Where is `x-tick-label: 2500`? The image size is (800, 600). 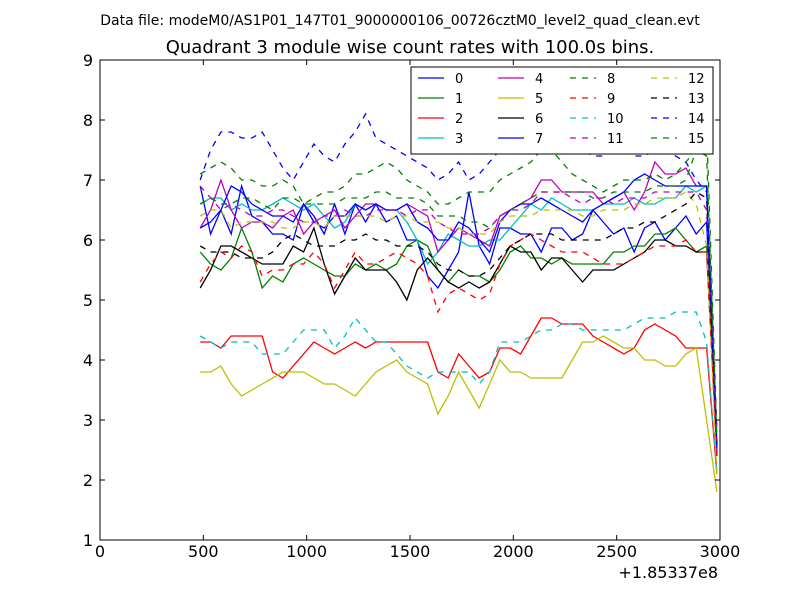
x-tick-label: 2500 is located at coordinates (616, 551).